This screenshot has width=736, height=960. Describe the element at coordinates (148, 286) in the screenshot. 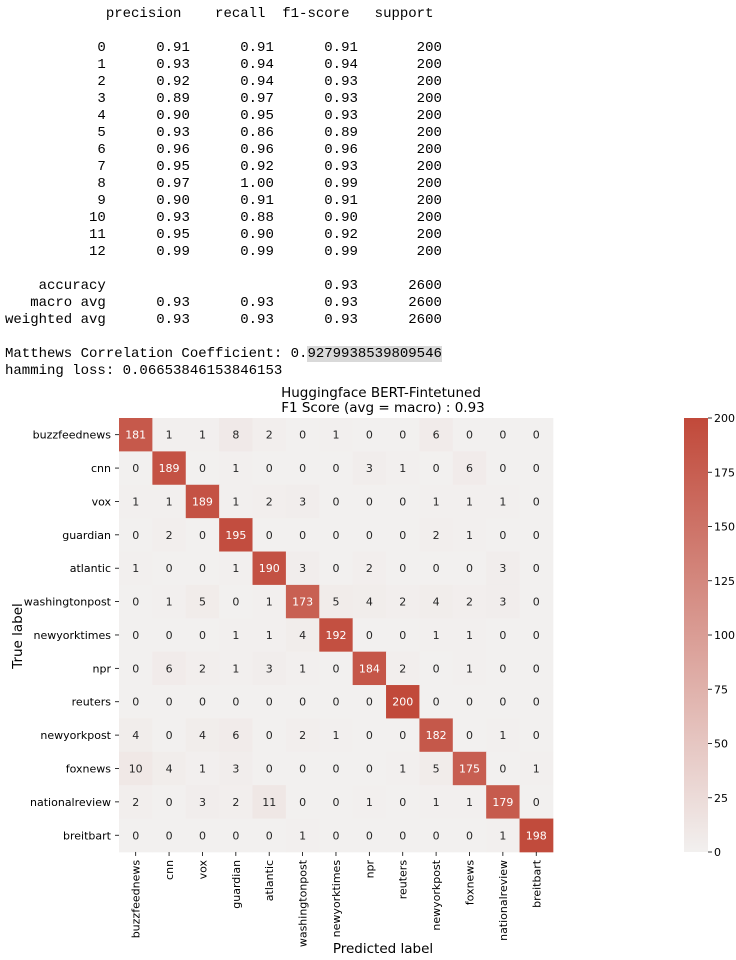

I see `row-precision` at that location.